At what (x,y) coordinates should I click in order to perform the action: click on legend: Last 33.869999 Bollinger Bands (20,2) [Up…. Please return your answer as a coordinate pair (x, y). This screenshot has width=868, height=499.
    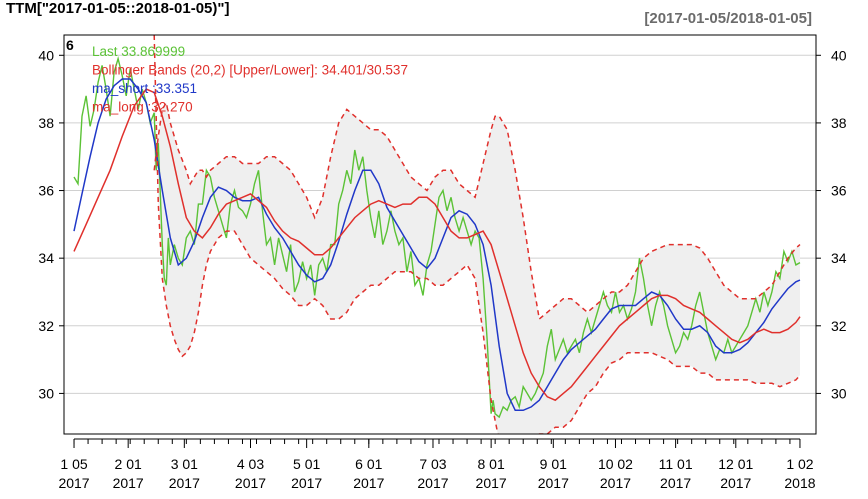
    Looking at the image, I should click on (250, 79).